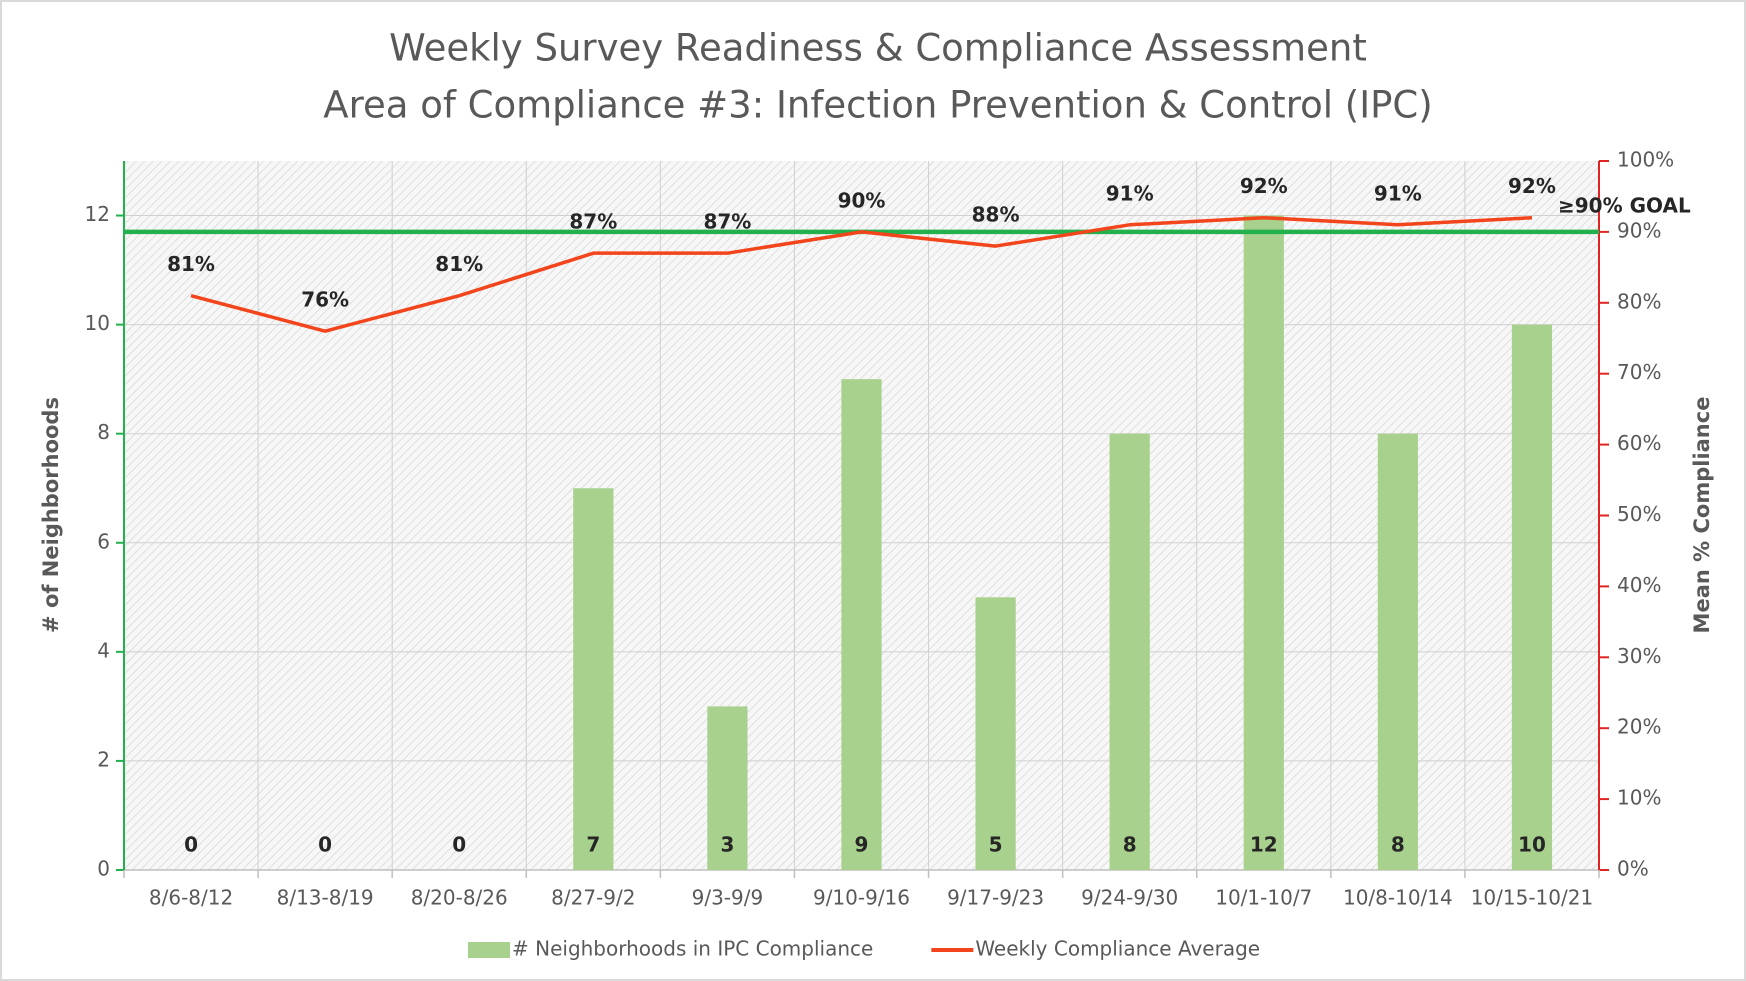 The width and height of the screenshot is (1746, 981). Describe the element at coordinates (728, 898) in the screenshot. I see `x-tick-label: 9/3-9/9` at that location.